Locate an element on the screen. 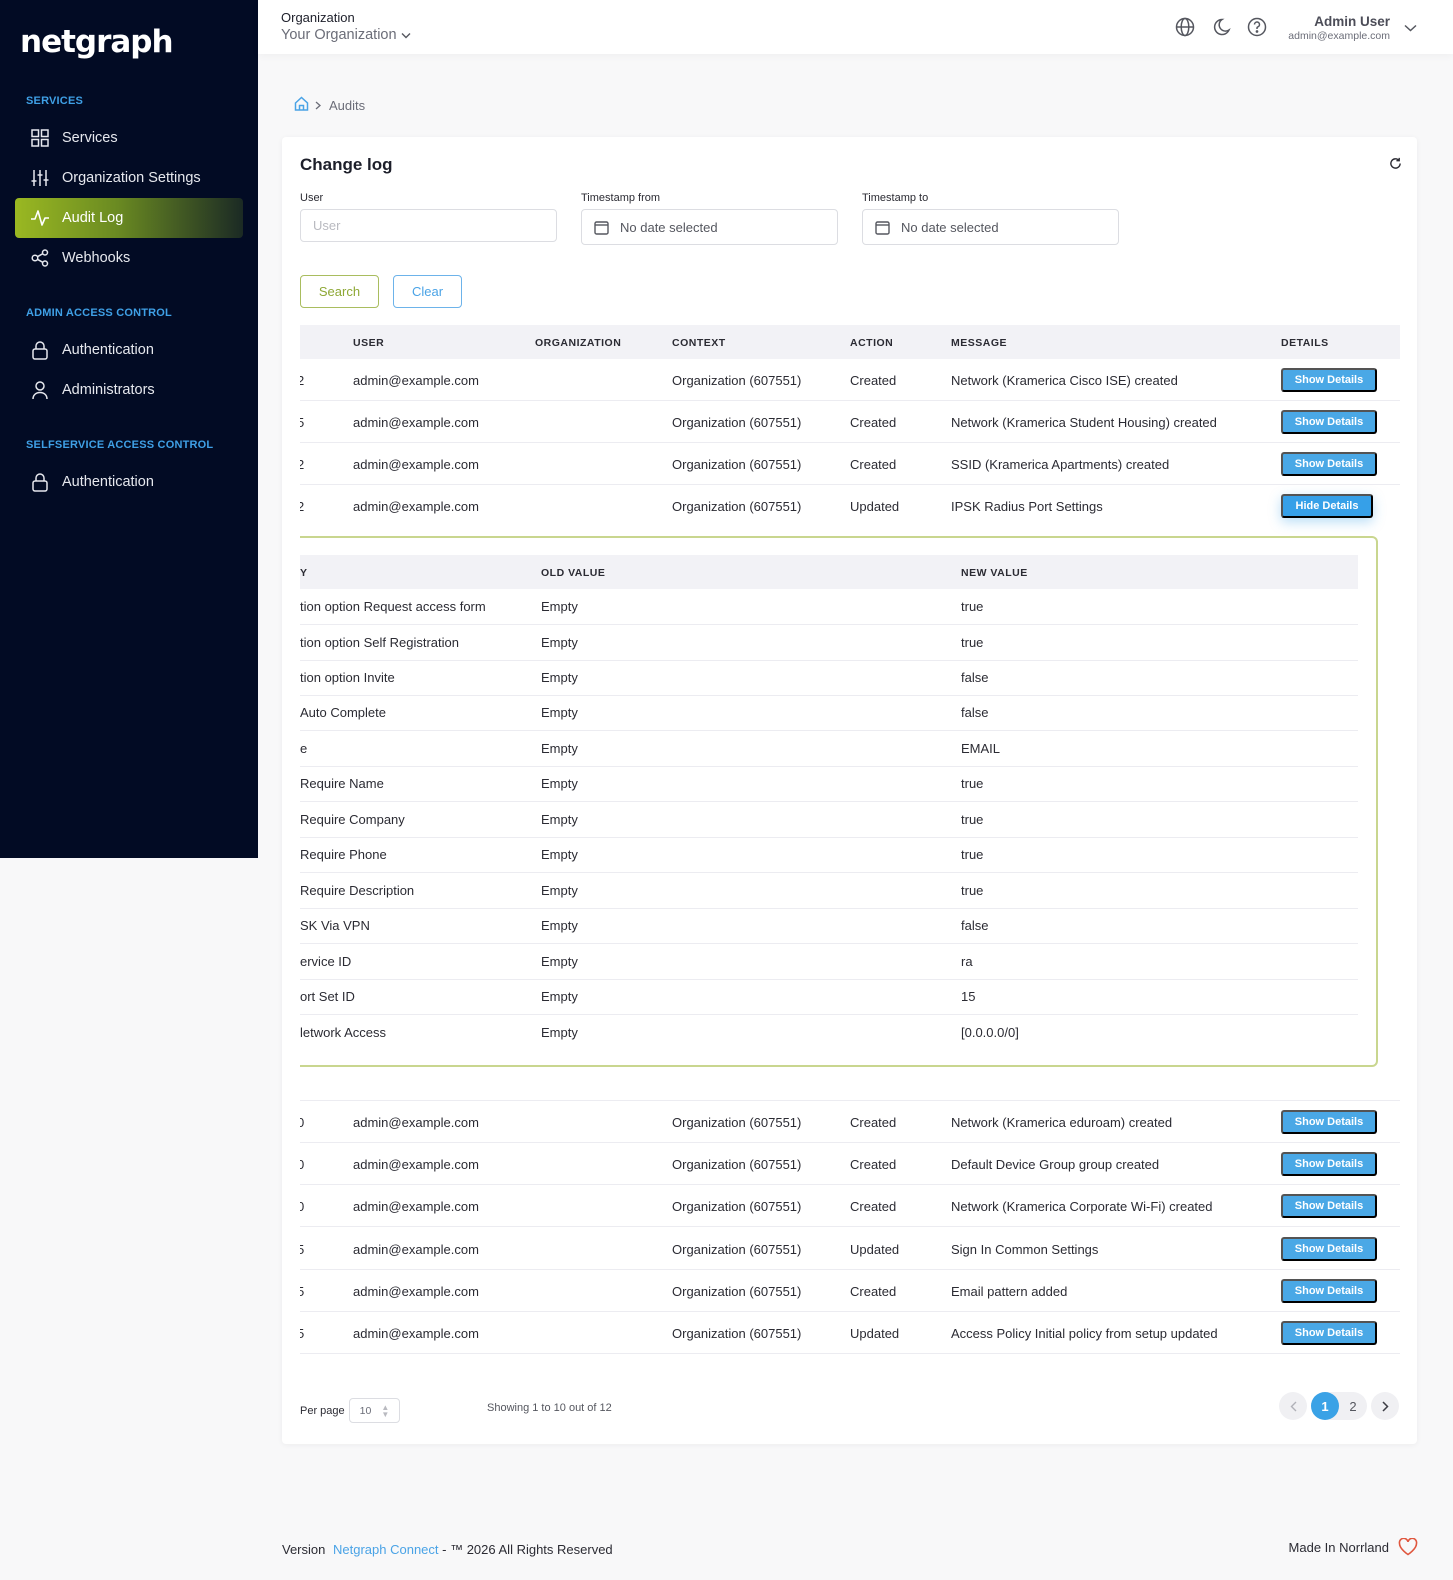 The width and height of the screenshot is (1453, 1580). page-1-button: 1 is located at coordinates (1325, 1406).